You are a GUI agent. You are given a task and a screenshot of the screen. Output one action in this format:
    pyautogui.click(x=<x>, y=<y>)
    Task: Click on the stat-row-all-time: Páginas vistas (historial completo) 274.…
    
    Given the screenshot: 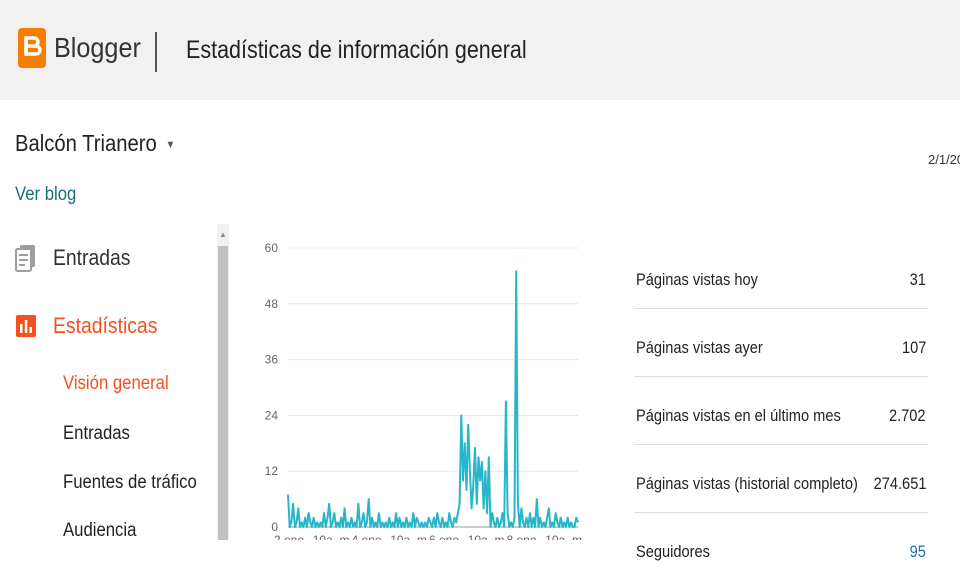 What is the action you would take?
    pyautogui.click(x=781, y=478)
    